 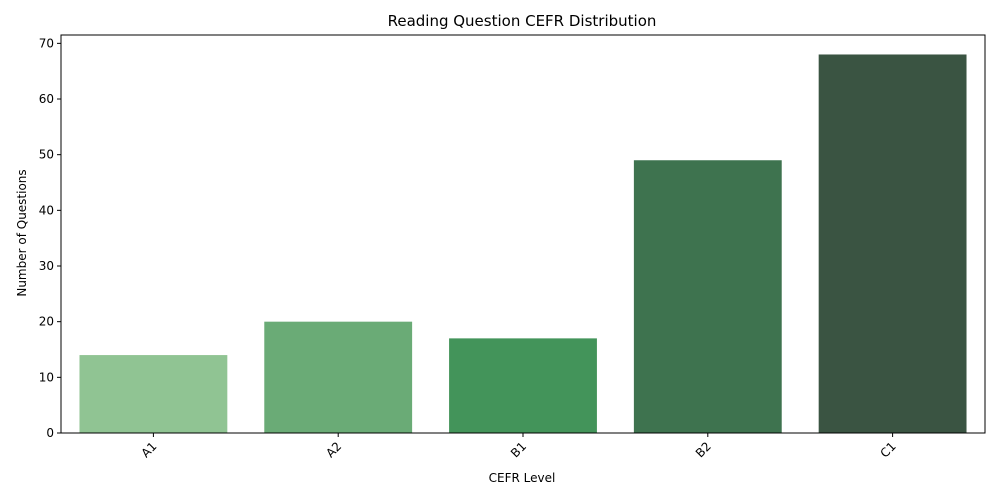 I want to click on chart-title: Reading Question CEFR Distribution, so click(x=522, y=21).